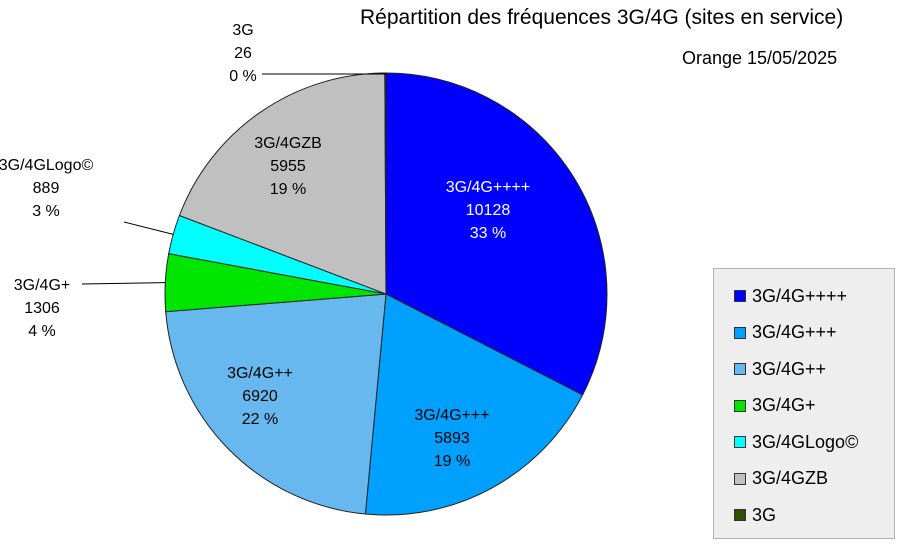 This screenshot has width=901, height=555. Describe the element at coordinates (789, 368) in the screenshot. I see `legend-label: 3G/4G++` at that location.